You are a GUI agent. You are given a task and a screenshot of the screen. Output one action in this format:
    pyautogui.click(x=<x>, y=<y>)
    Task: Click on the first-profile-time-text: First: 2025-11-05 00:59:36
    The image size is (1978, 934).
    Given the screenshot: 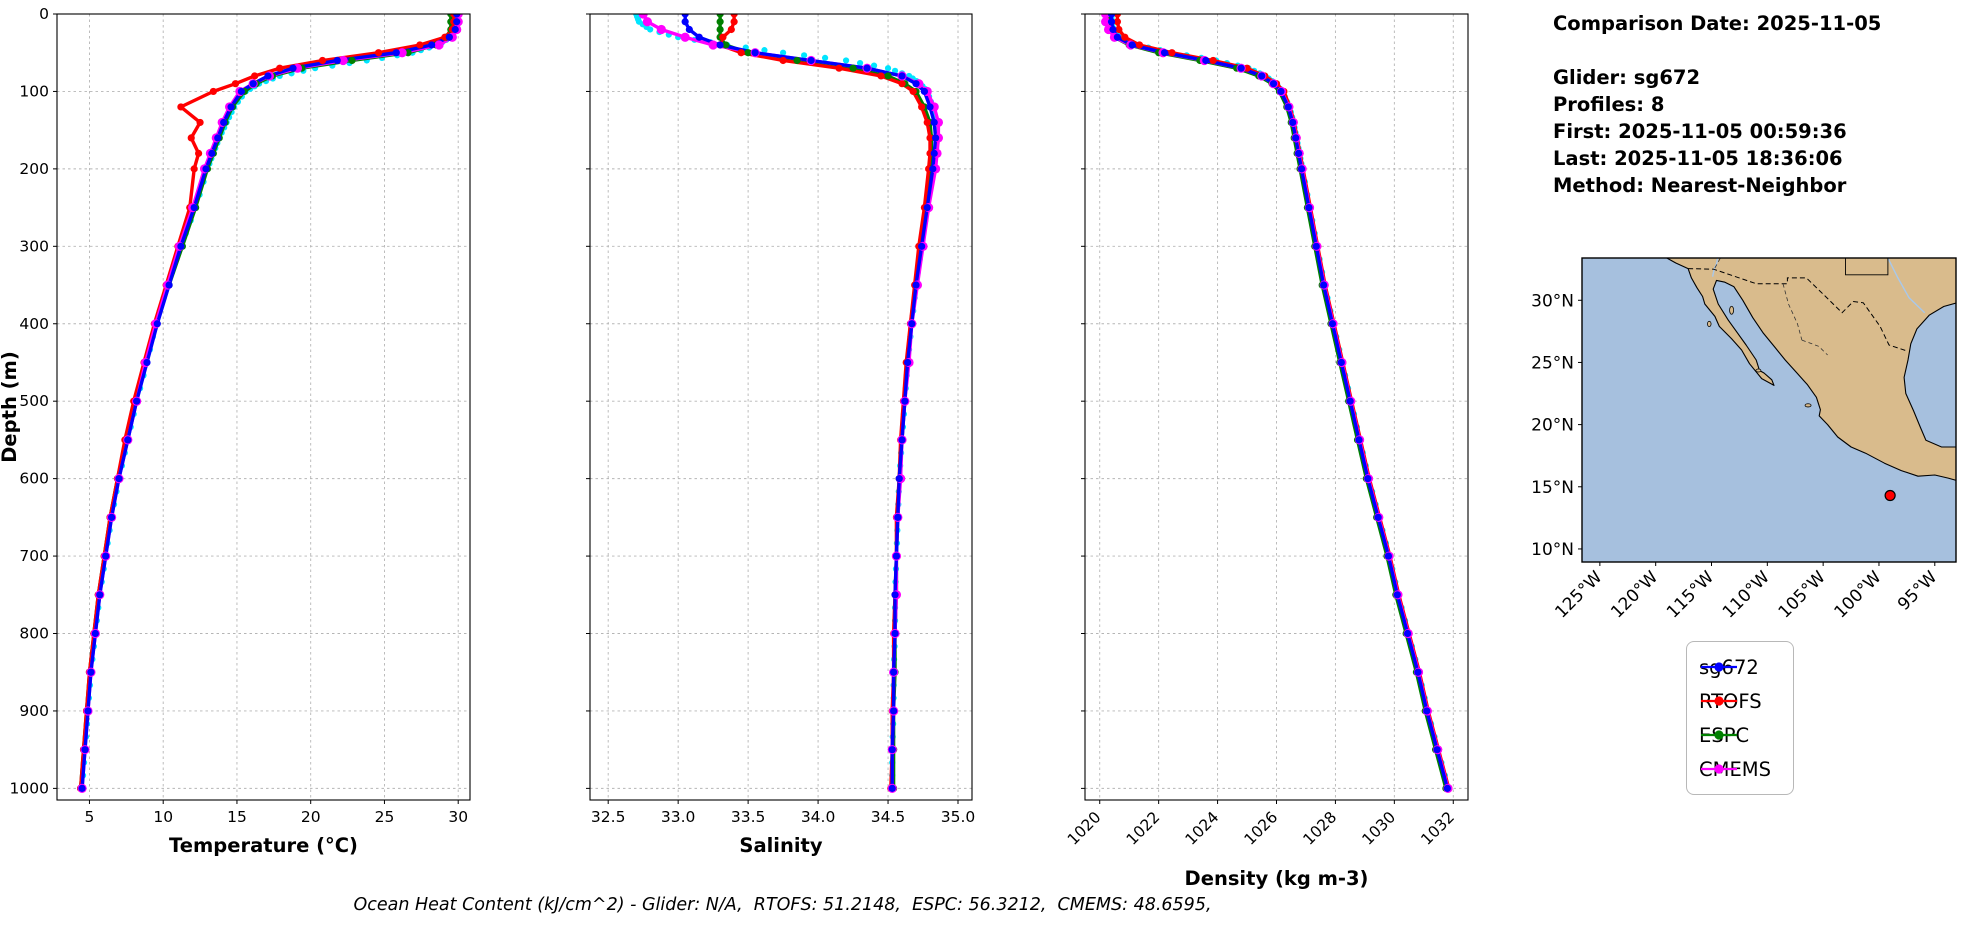 What is the action you would take?
    pyautogui.click(x=1700, y=131)
    